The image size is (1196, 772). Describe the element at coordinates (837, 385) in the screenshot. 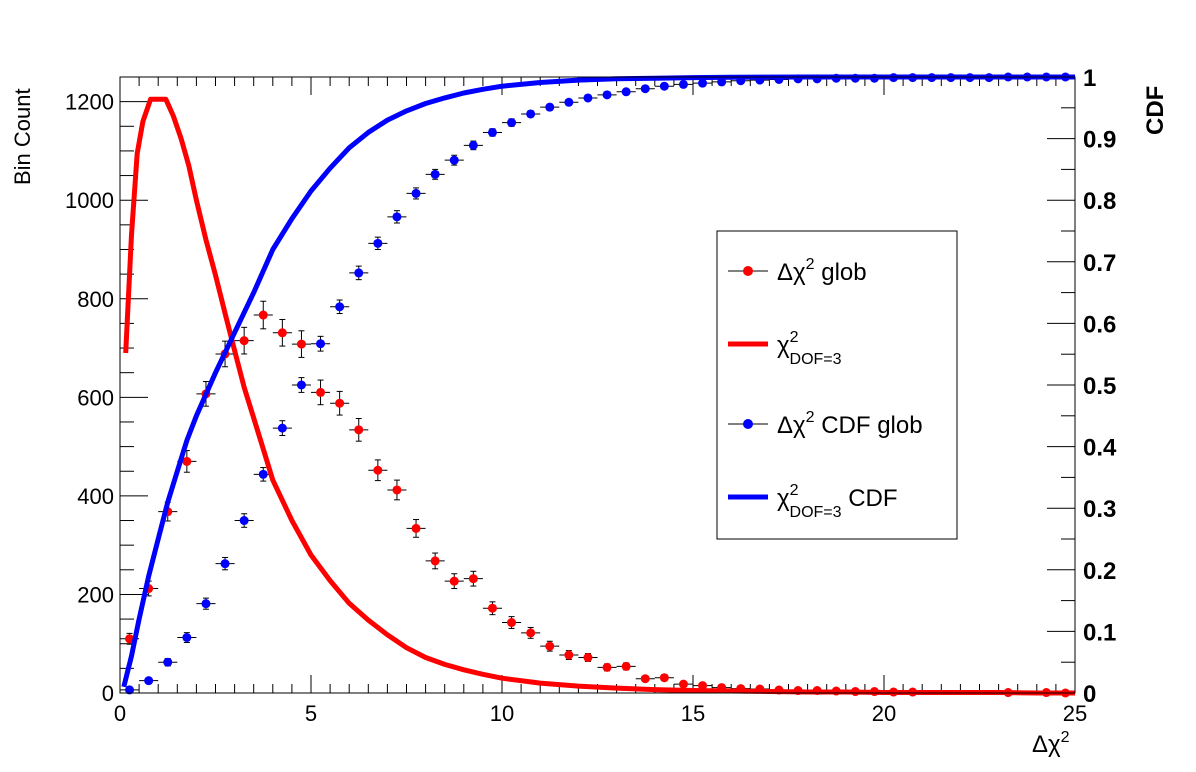

I see `legend-box` at that location.